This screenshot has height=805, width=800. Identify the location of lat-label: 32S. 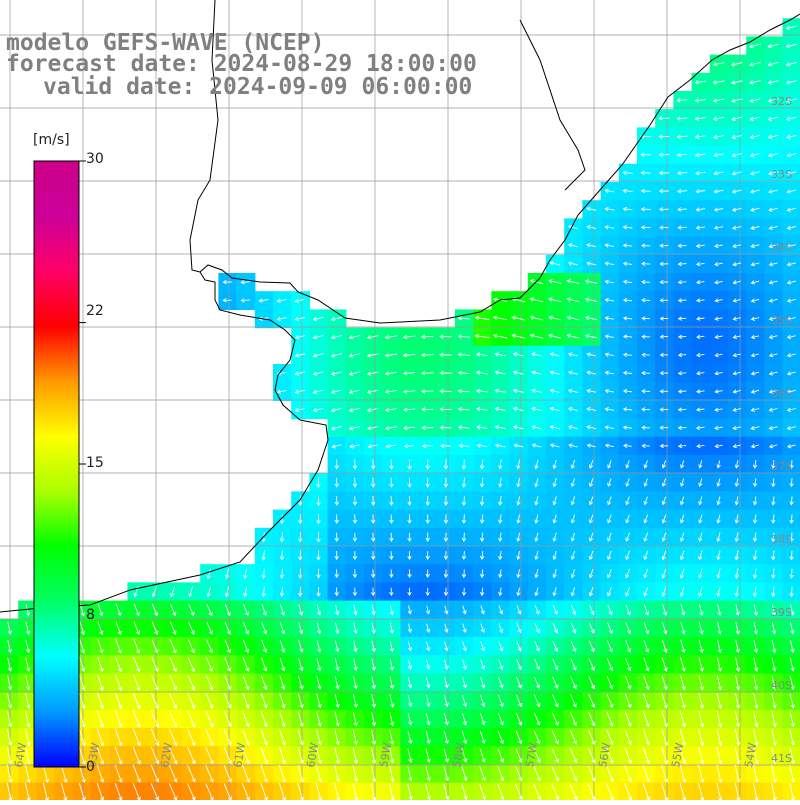
(781, 101).